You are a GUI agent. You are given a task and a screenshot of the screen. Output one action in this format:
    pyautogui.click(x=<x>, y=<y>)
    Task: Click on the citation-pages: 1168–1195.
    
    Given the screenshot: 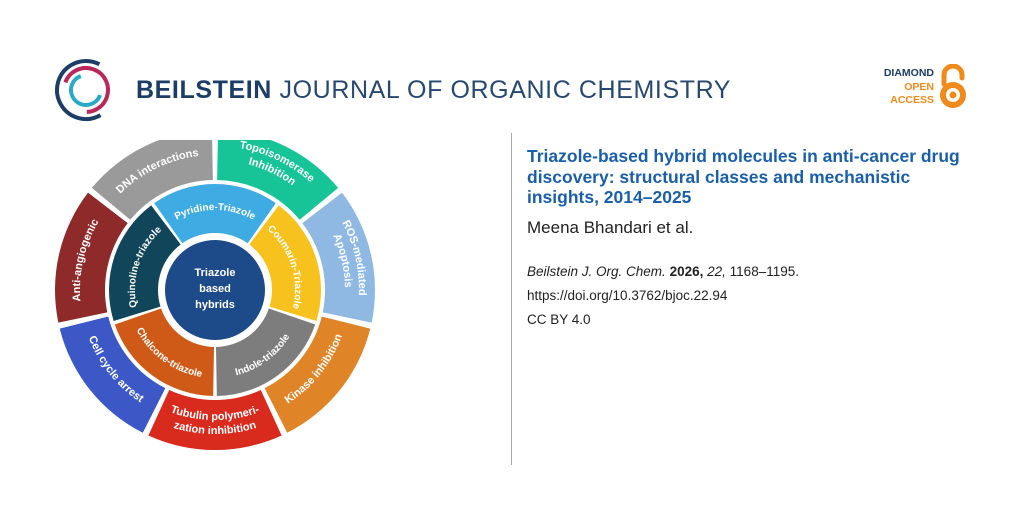 What is the action you would take?
    pyautogui.click(x=764, y=271)
    